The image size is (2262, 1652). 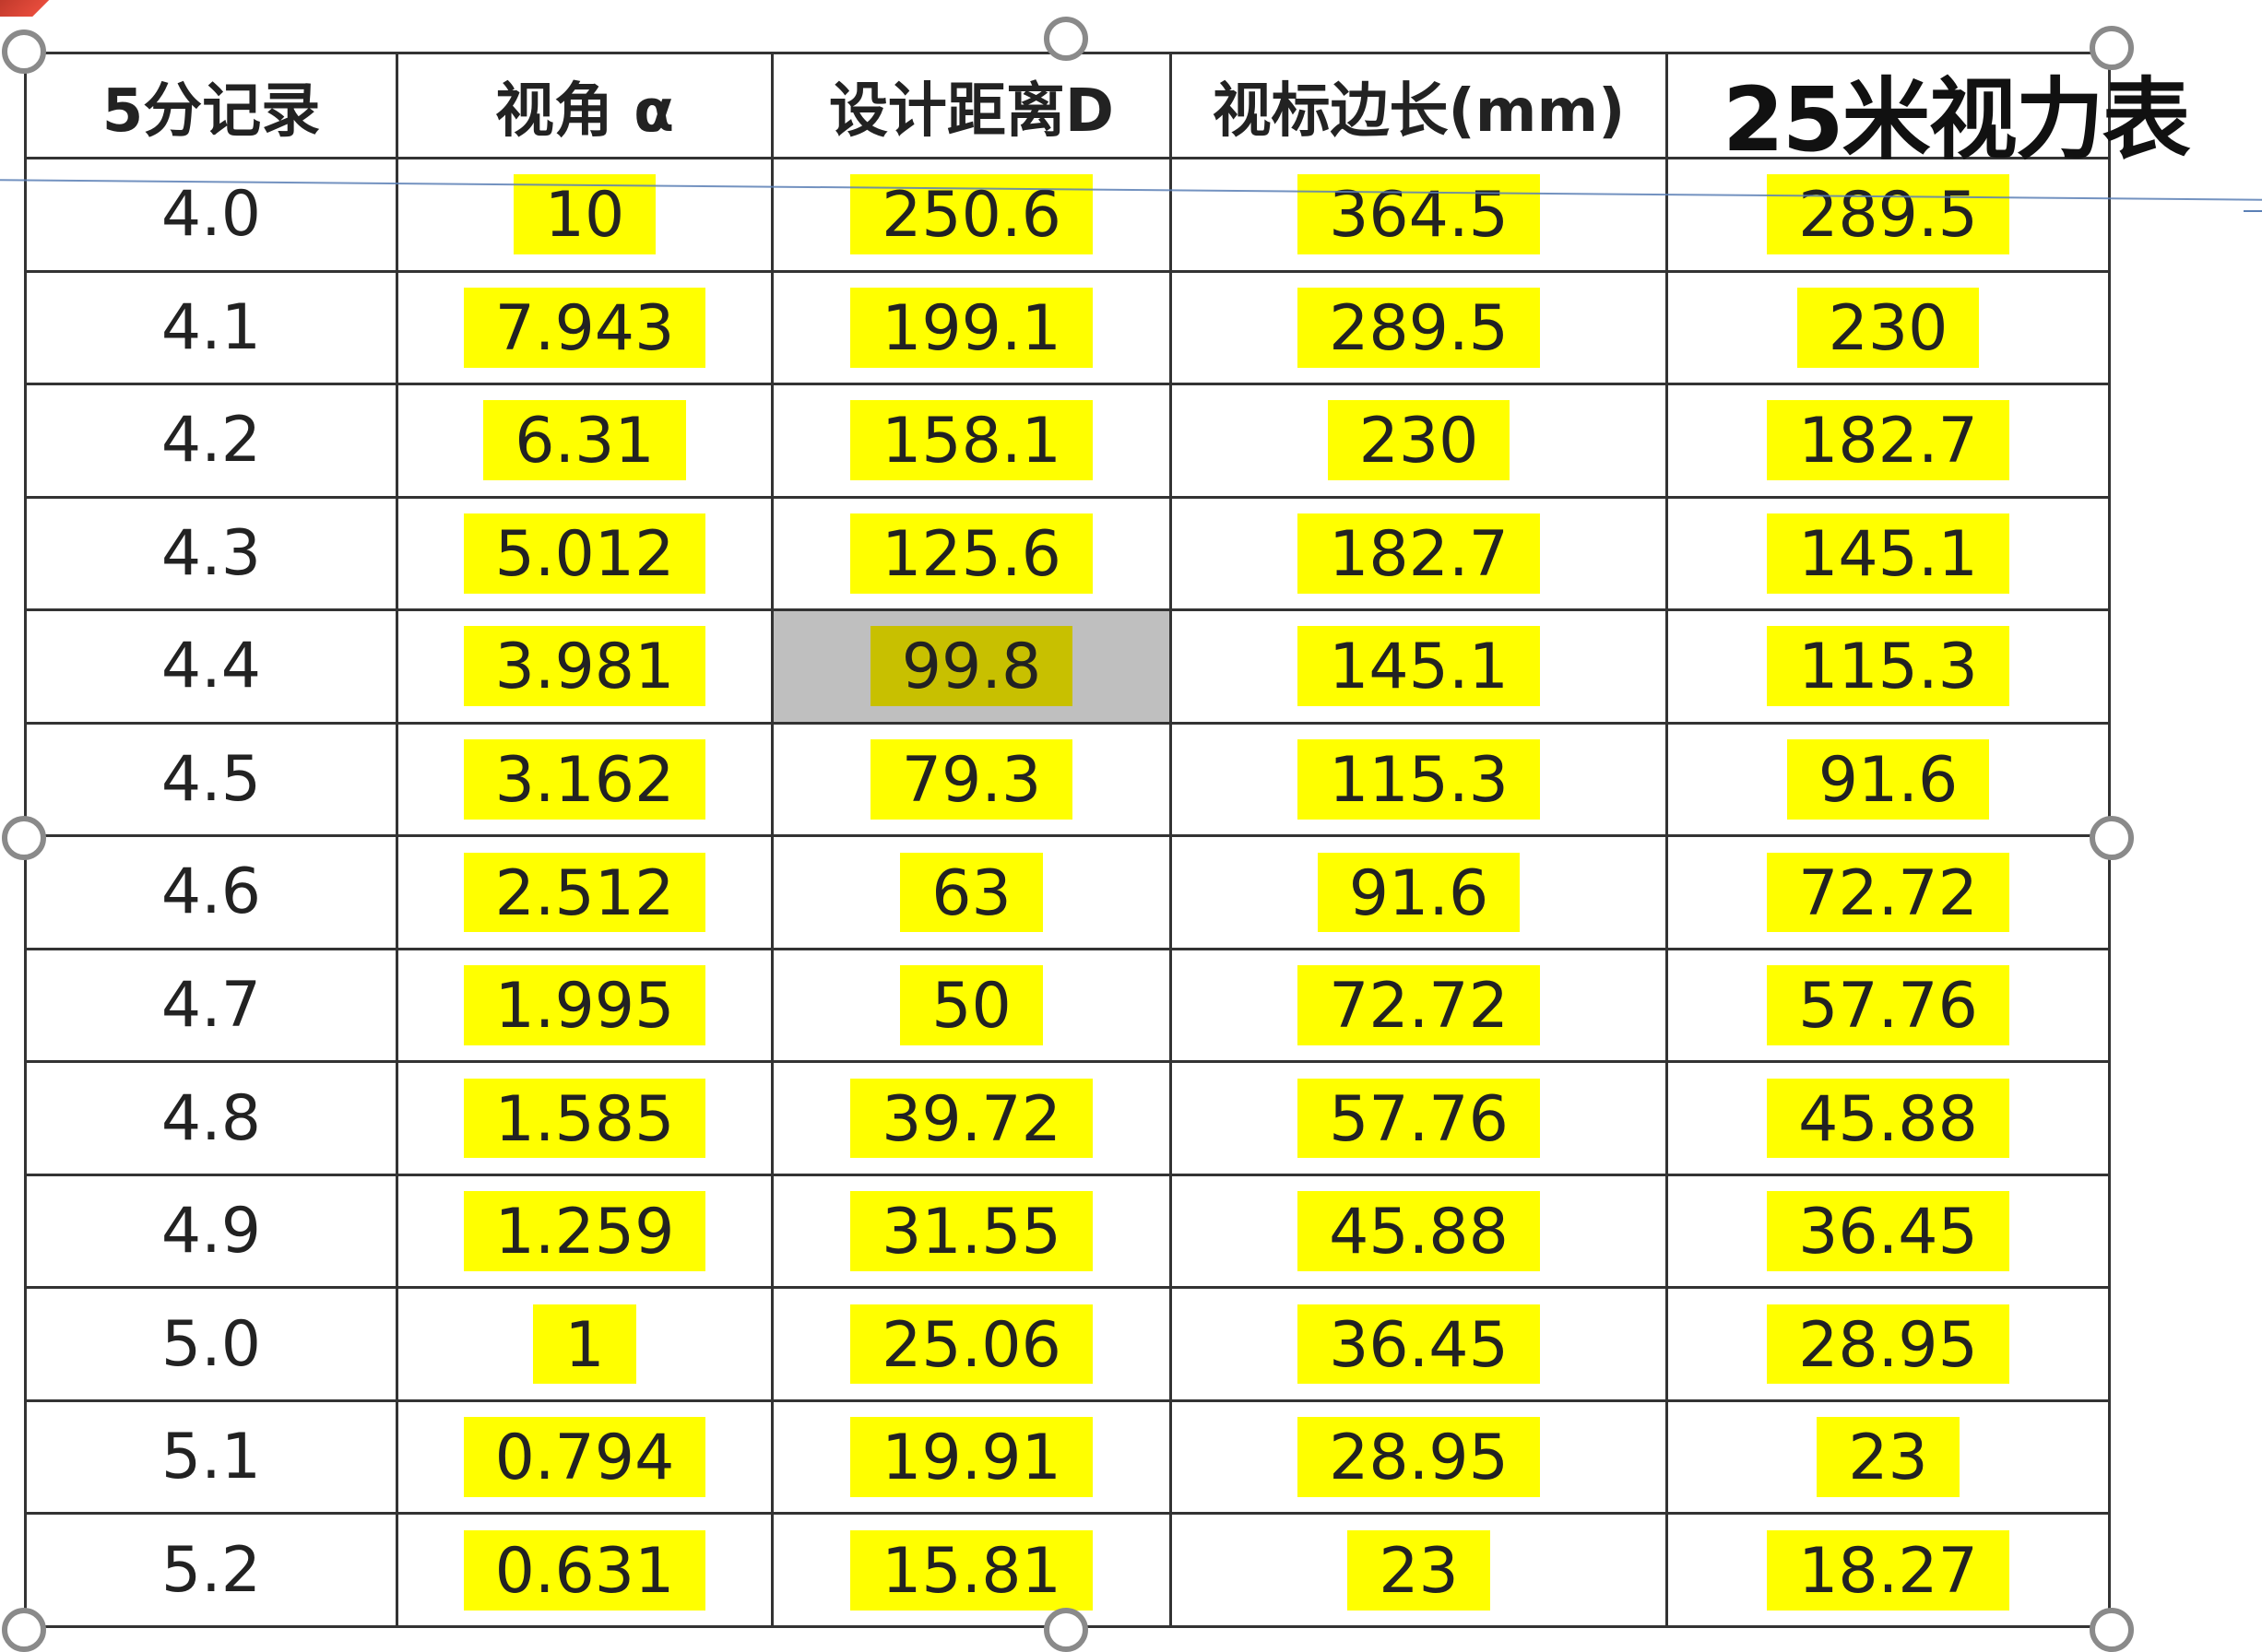 I want to click on cell-25m-chart: 182.7, so click(x=1888, y=441).